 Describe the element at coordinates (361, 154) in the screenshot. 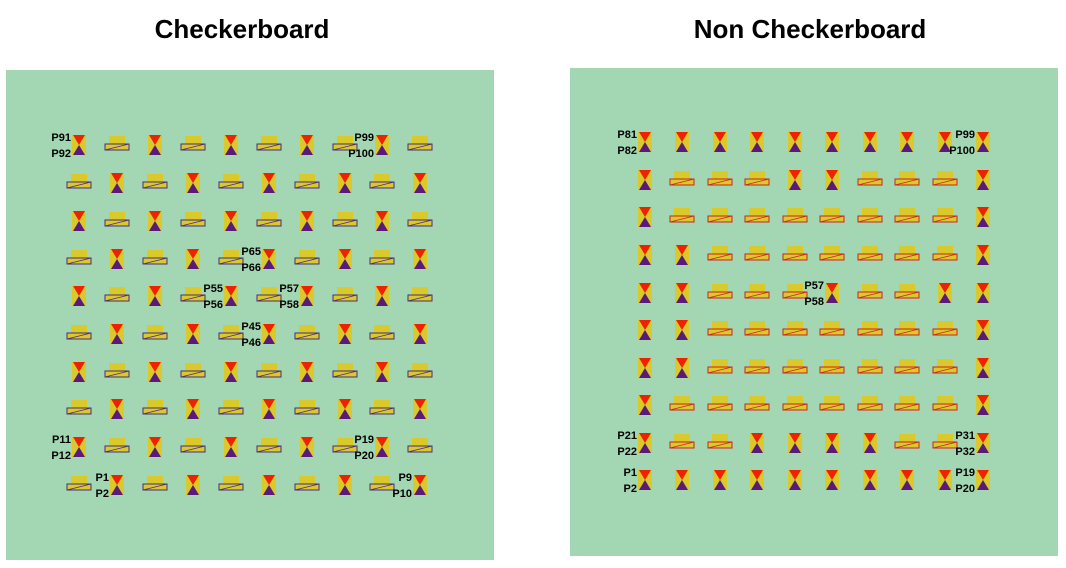

I see `pin-label: P100` at that location.